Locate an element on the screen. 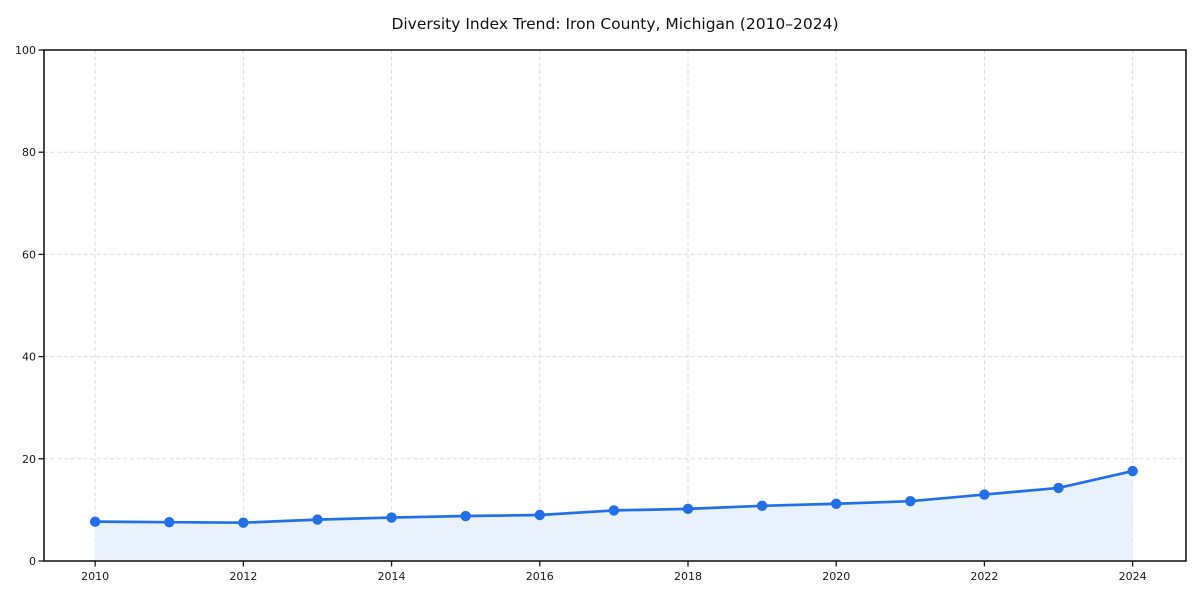 Image resolution: width=1200 pixels, height=600 pixels. x-tick-label-2016: 2016 is located at coordinates (540, 576).